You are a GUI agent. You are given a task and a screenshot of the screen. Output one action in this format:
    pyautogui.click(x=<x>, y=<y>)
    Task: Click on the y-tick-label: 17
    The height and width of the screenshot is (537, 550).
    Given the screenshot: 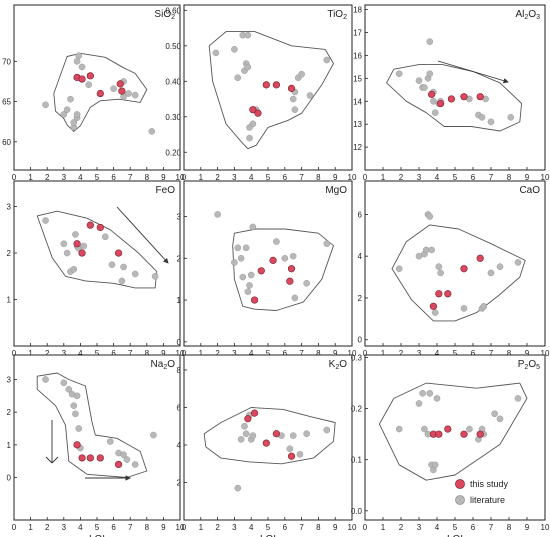 What is the action you would take?
    pyautogui.click(x=357, y=33)
    